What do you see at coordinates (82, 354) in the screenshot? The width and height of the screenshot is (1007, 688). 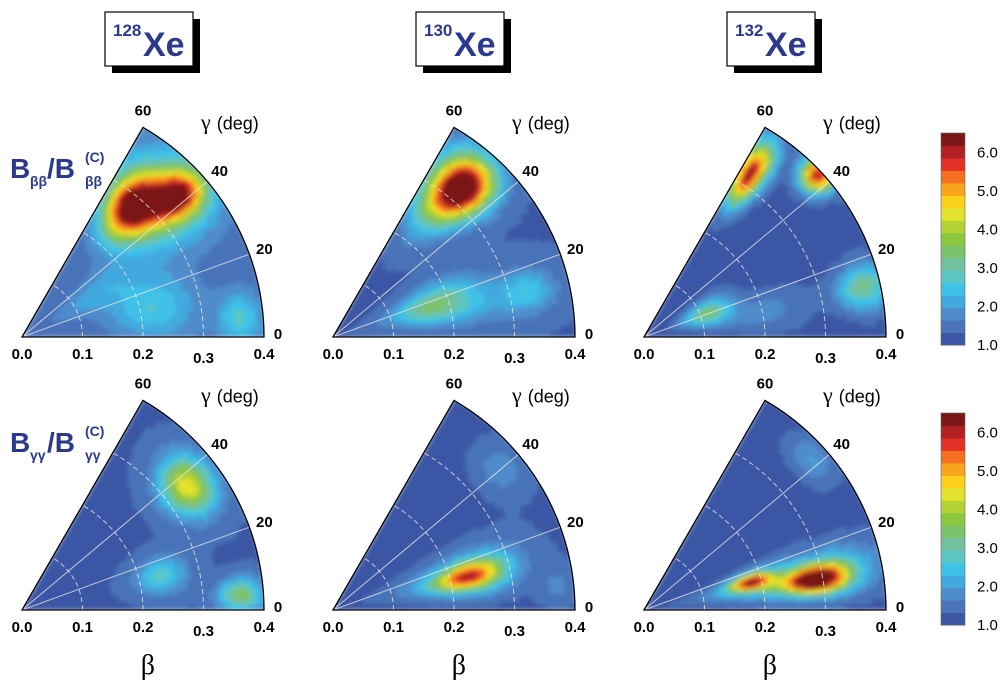 I see `beta-tick-label: 0.1` at bounding box center [82, 354].